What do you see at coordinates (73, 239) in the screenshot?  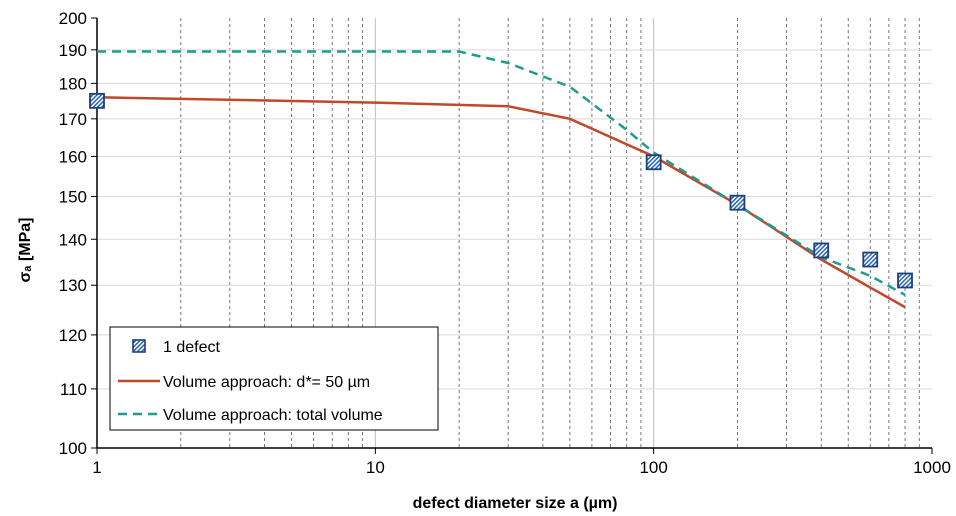 I see `y-tick-label: 140` at bounding box center [73, 239].